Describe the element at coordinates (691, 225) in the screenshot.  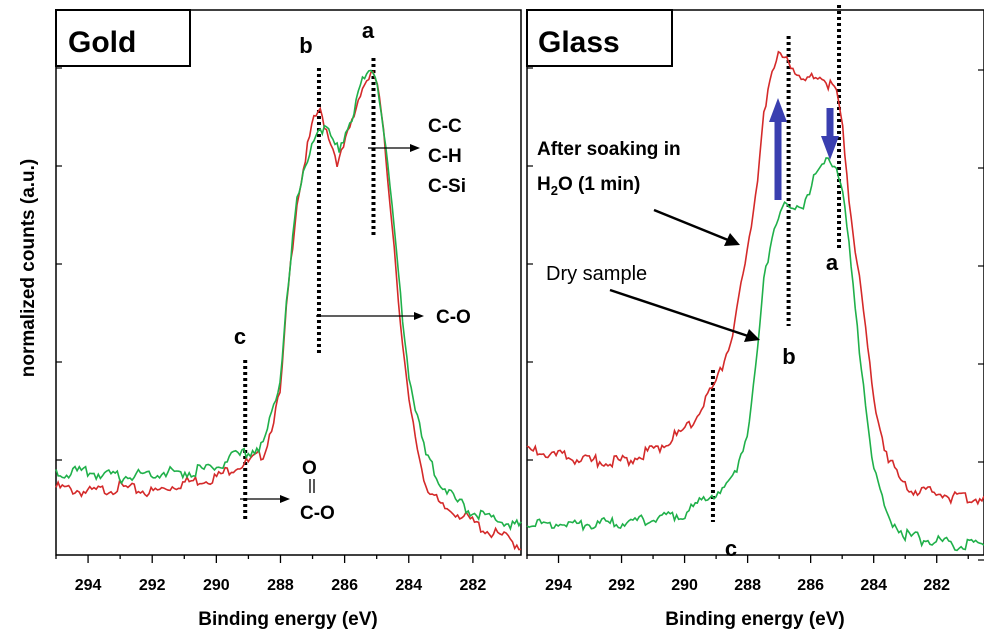
I see `arrow-after-soak` at that location.